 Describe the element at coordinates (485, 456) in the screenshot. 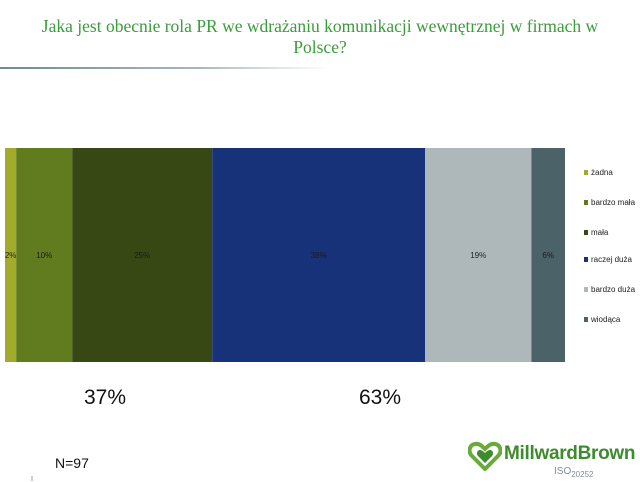

I see `logo-heart-icon` at that location.